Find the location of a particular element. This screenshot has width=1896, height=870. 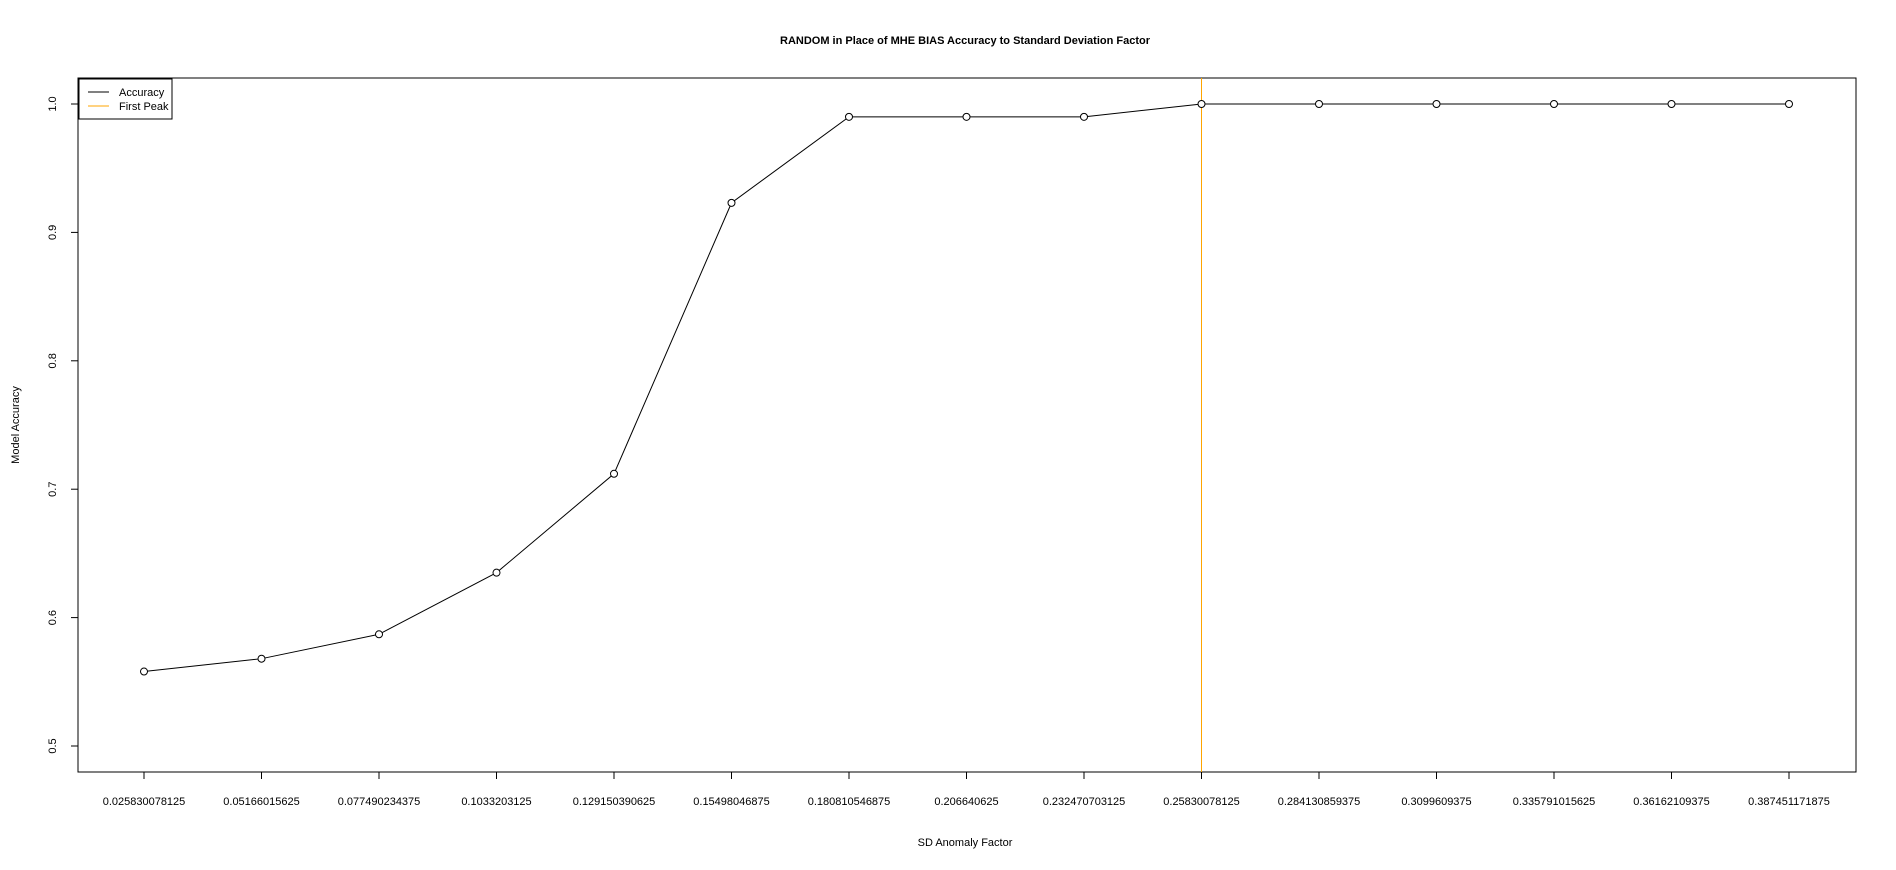

legend-box is located at coordinates (125, 99).